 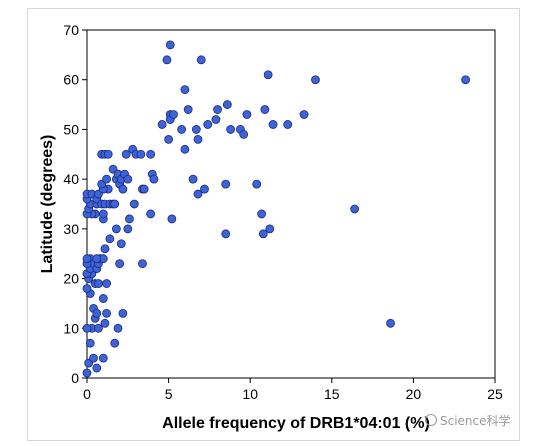 What do you see at coordinates (431, 420) in the screenshot?
I see `wechat-icon` at bounding box center [431, 420].